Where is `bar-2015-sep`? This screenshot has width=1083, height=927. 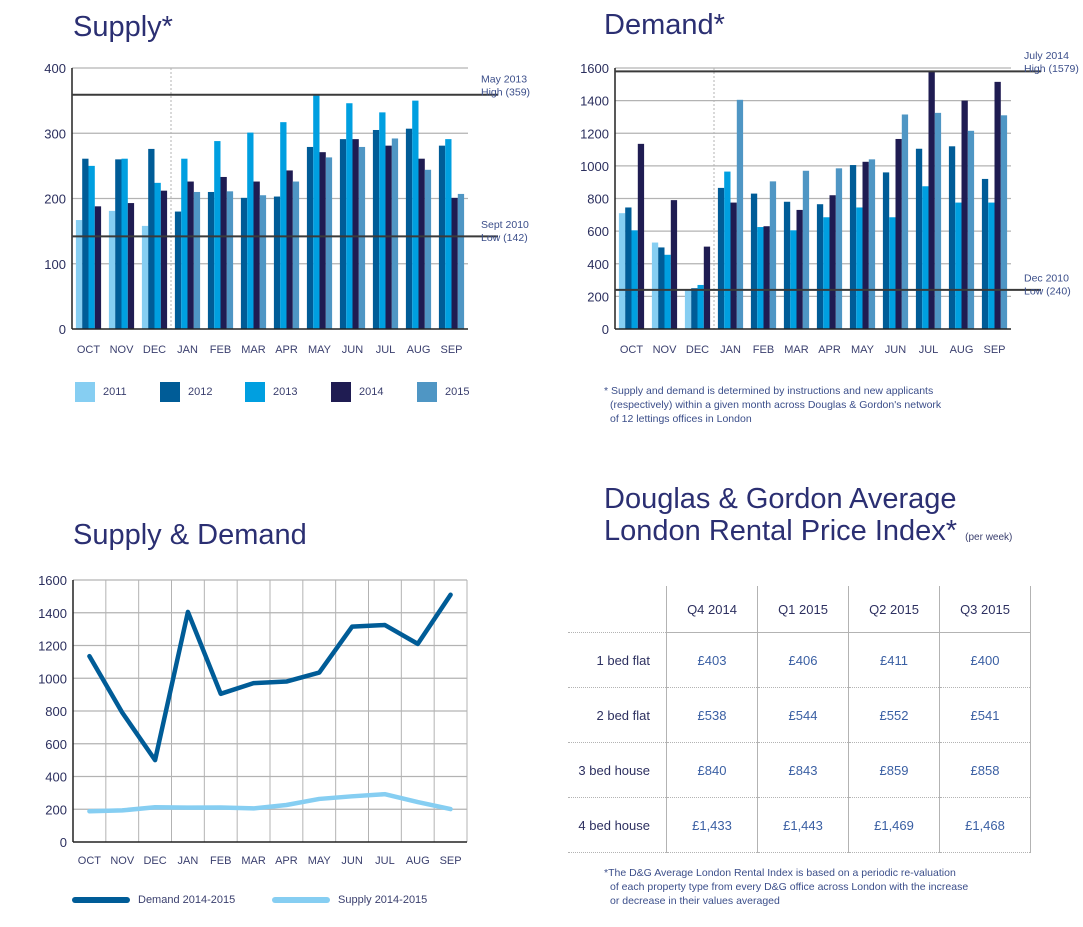 bar-2015-sep is located at coordinates (1004, 222).